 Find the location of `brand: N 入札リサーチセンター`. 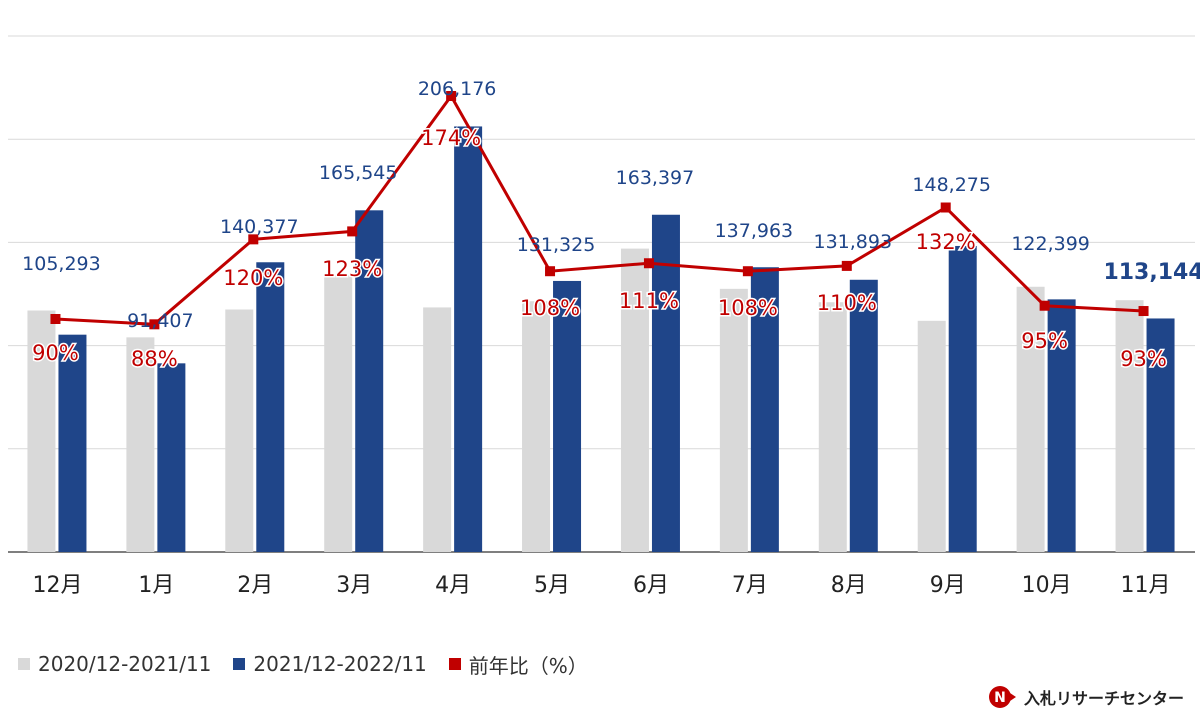

brand: N 入札リサーチセンター is located at coordinates (1086, 697).